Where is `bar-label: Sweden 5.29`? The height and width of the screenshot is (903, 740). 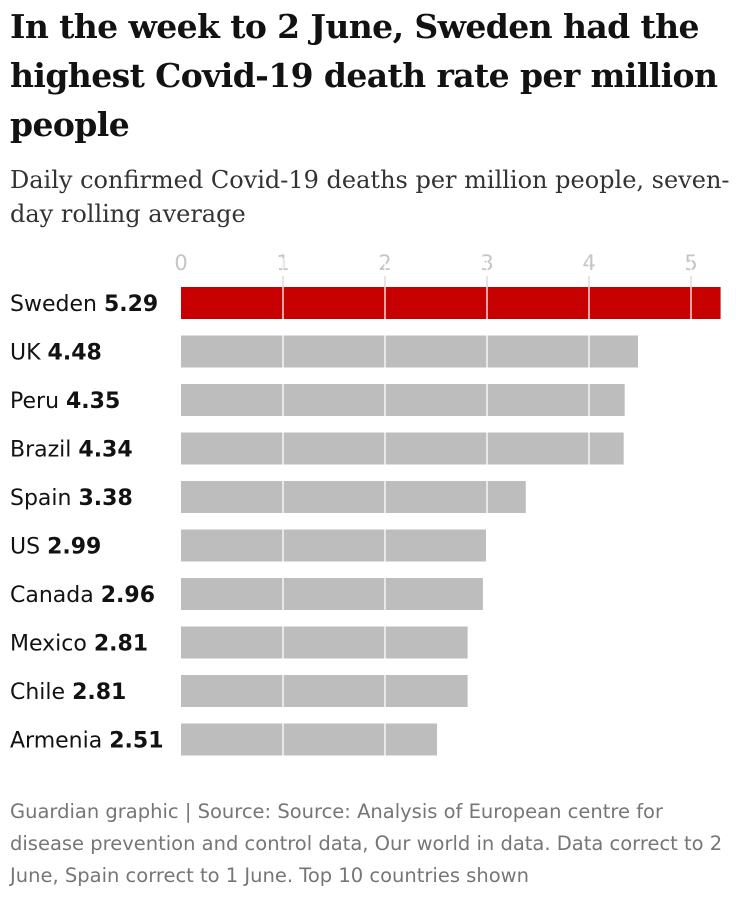
bar-label: Sweden 5.29 is located at coordinates (84, 304).